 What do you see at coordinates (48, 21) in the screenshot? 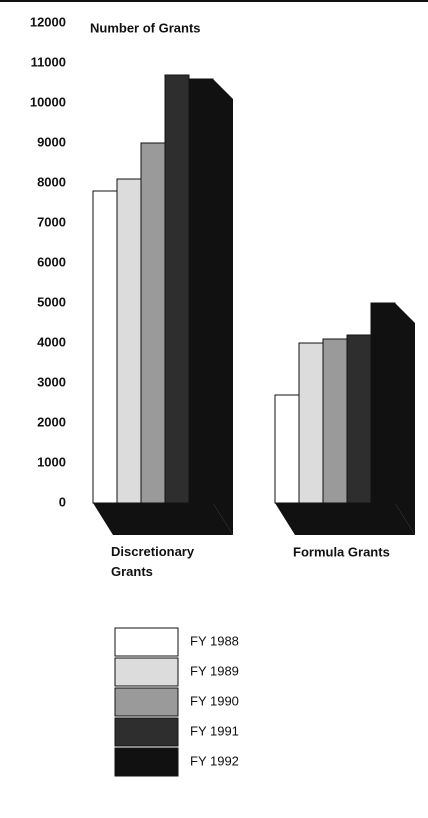
I see `y-tick-label: 12000` at bounding box center [48, 21].